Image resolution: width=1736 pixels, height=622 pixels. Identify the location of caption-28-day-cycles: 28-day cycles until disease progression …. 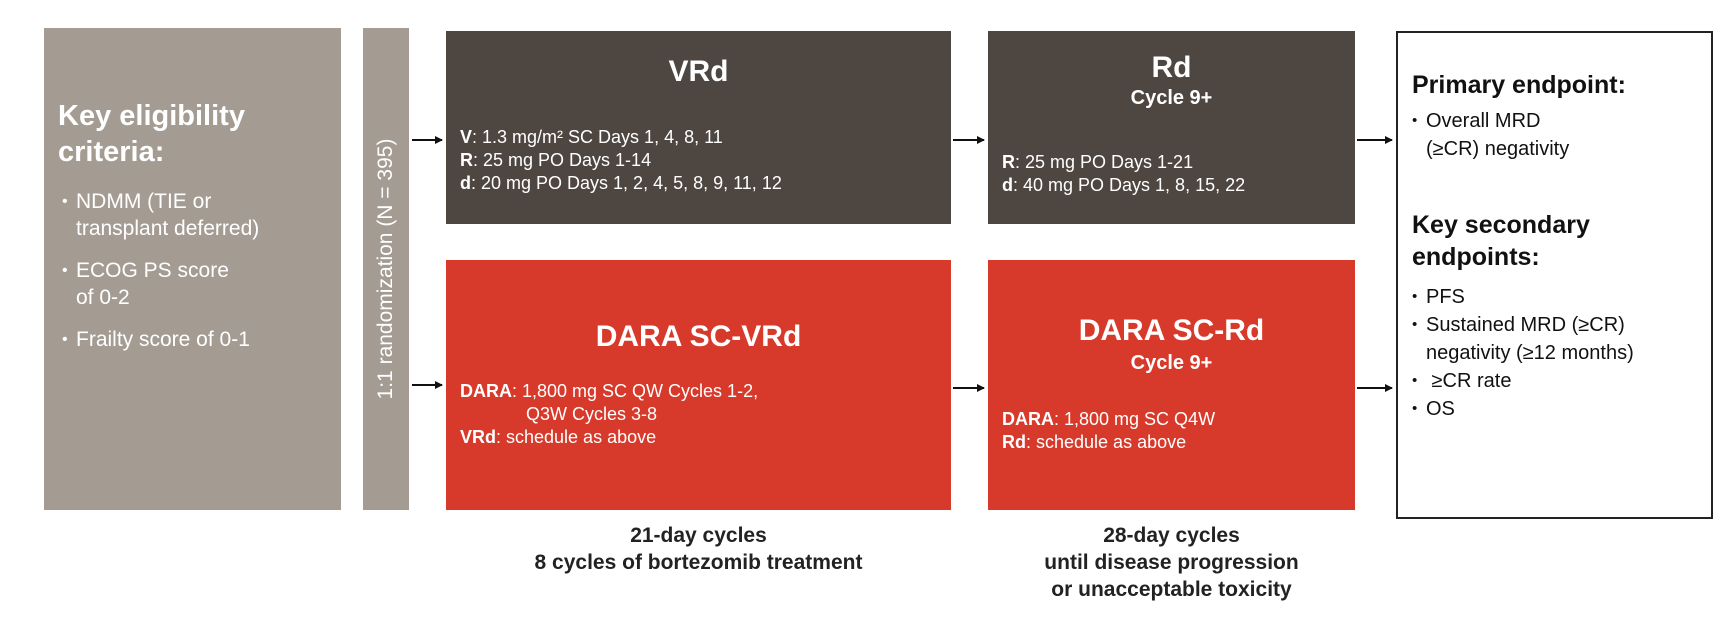
(1171, 562).